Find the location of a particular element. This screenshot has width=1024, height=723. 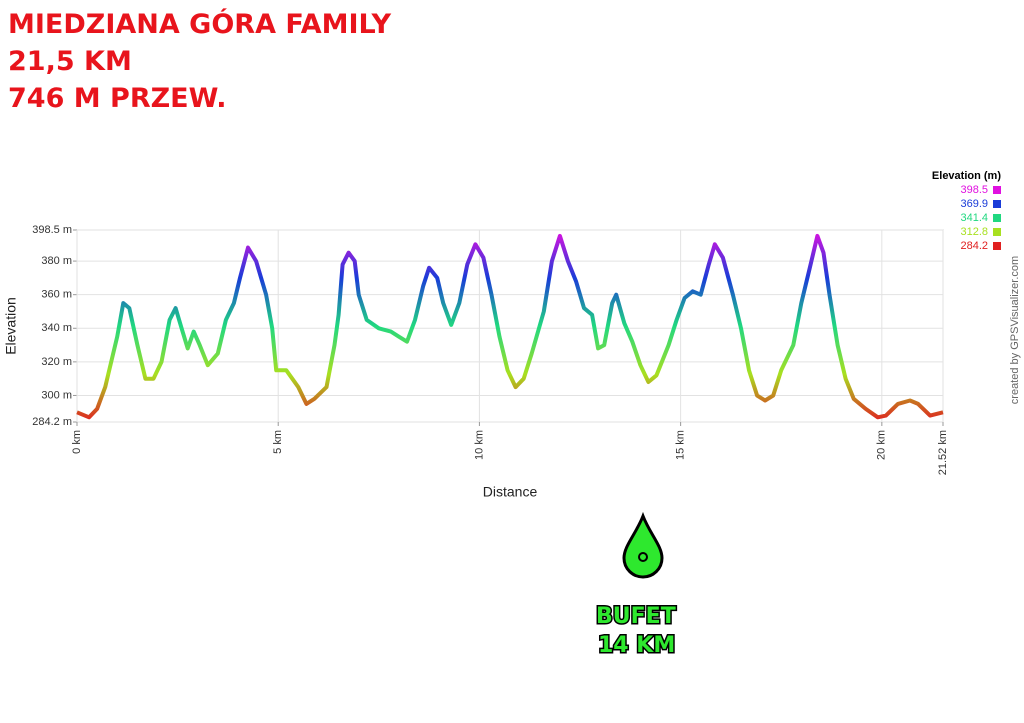

title: 21,5 KM is located at coordinates (70, 61).